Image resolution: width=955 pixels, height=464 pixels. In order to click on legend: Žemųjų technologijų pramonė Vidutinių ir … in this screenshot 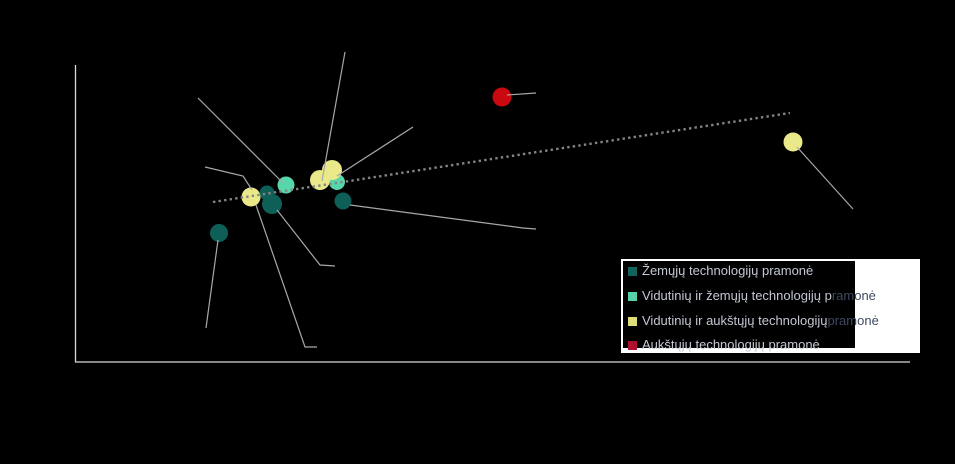, I will do `click(770, 306)`.